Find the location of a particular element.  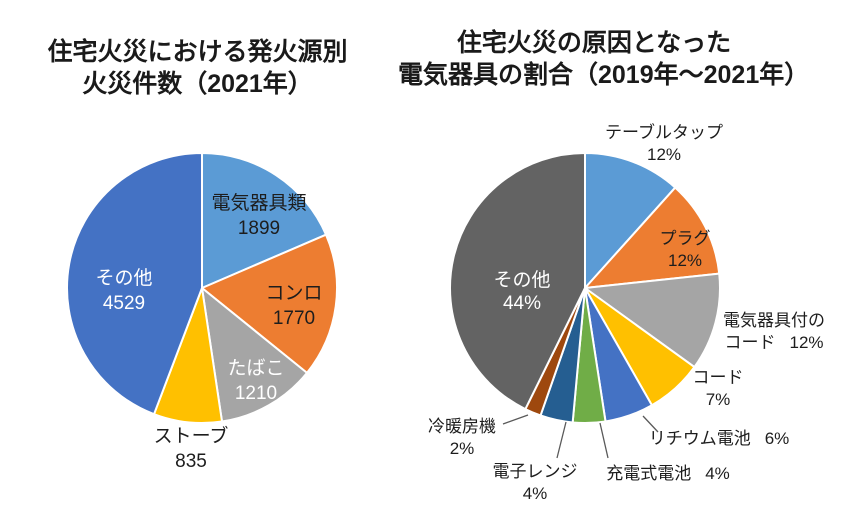

pie-slice-コンロ is located at coordinates (270, 303).